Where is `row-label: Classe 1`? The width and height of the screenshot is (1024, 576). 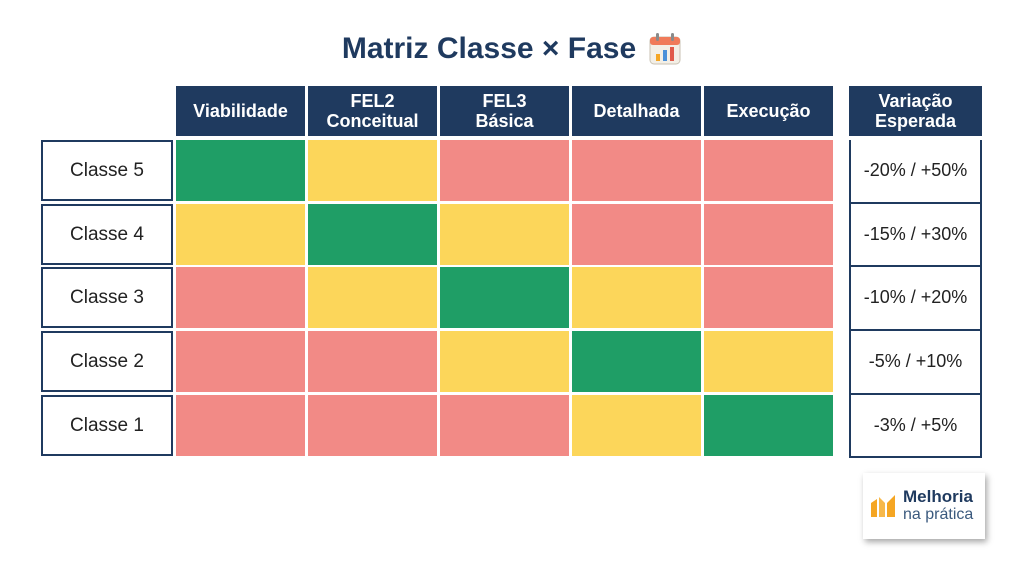 row-label: Classe 1 is located at coordinates (107, 425).